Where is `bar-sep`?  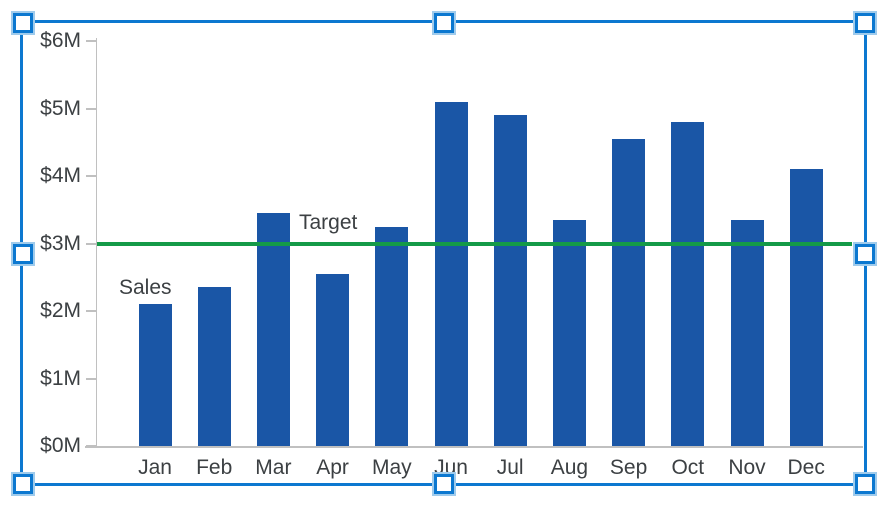
bar-sep is located at coordinates (629, 292).